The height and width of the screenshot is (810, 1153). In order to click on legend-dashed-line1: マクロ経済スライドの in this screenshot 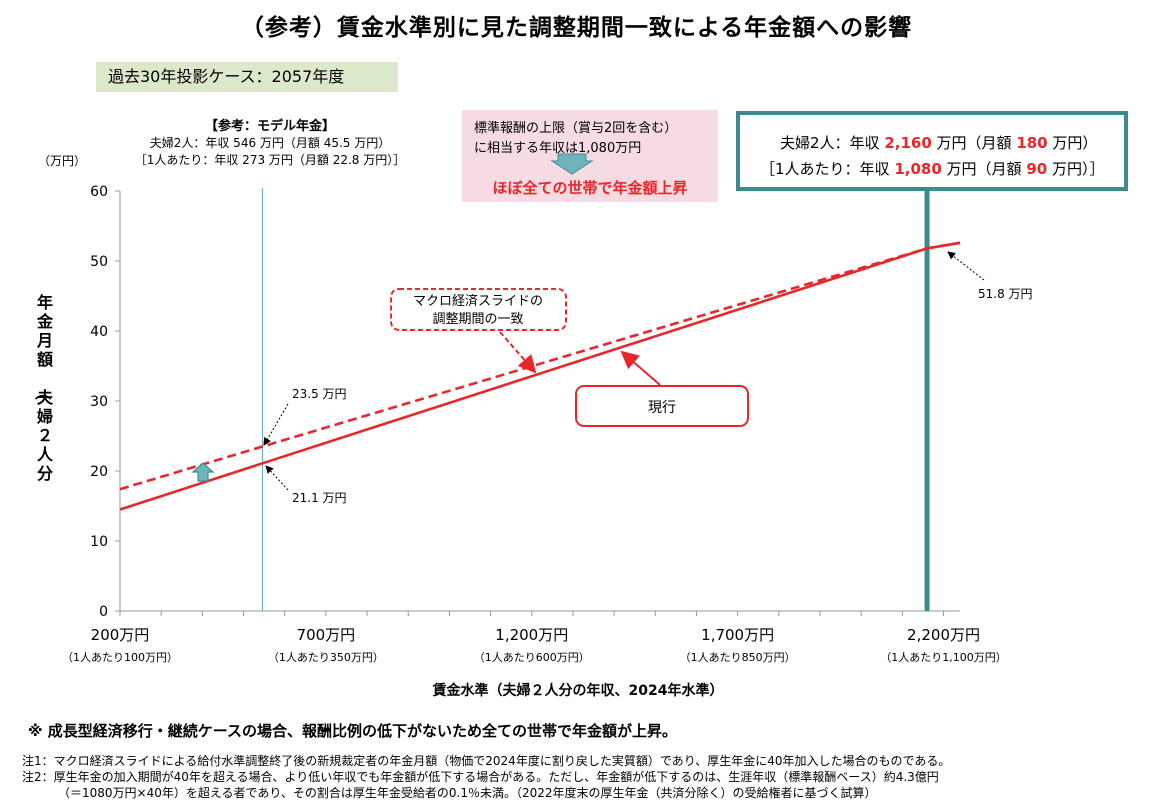, I will do `click(478, 301)`.